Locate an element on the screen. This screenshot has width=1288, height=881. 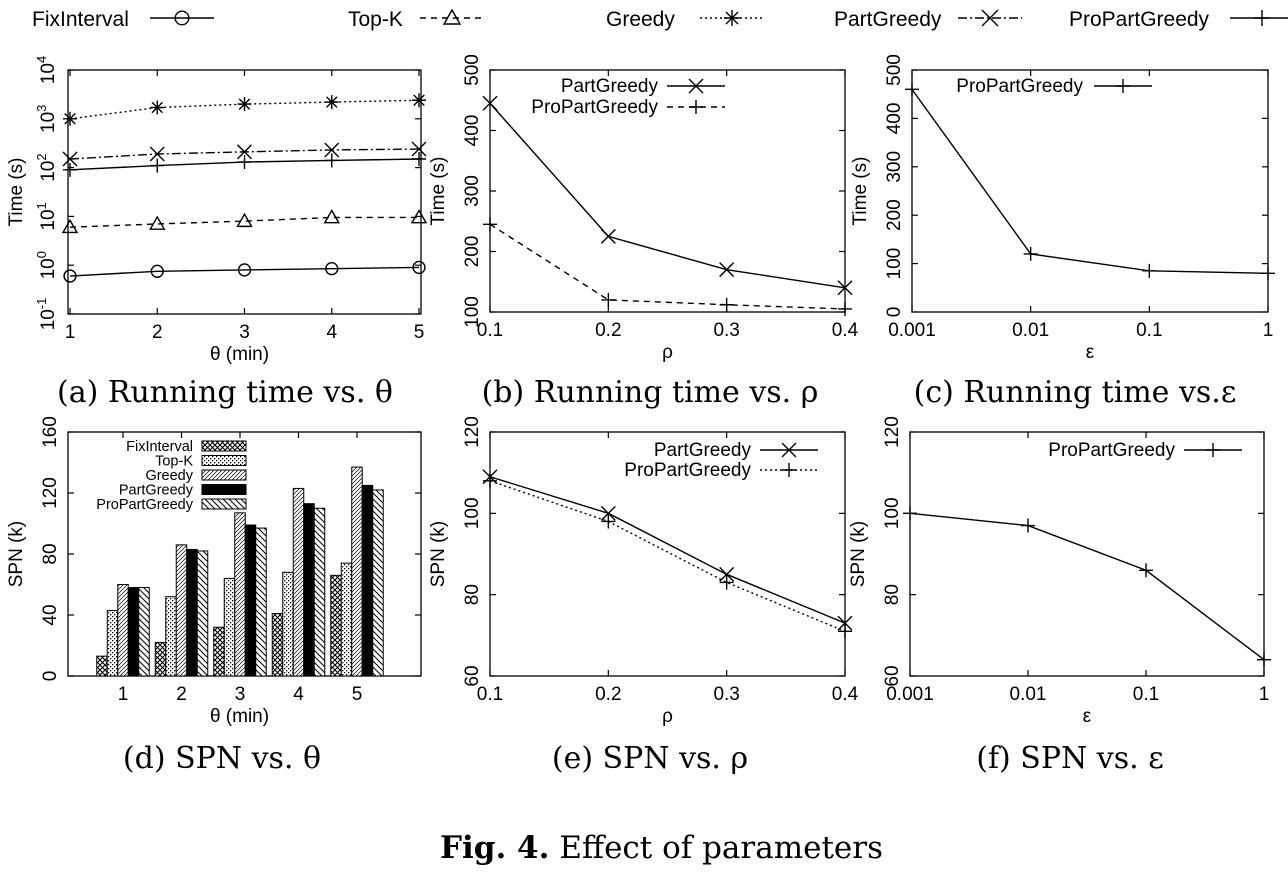
data-point-top-k is located at coordinates (331, 216).